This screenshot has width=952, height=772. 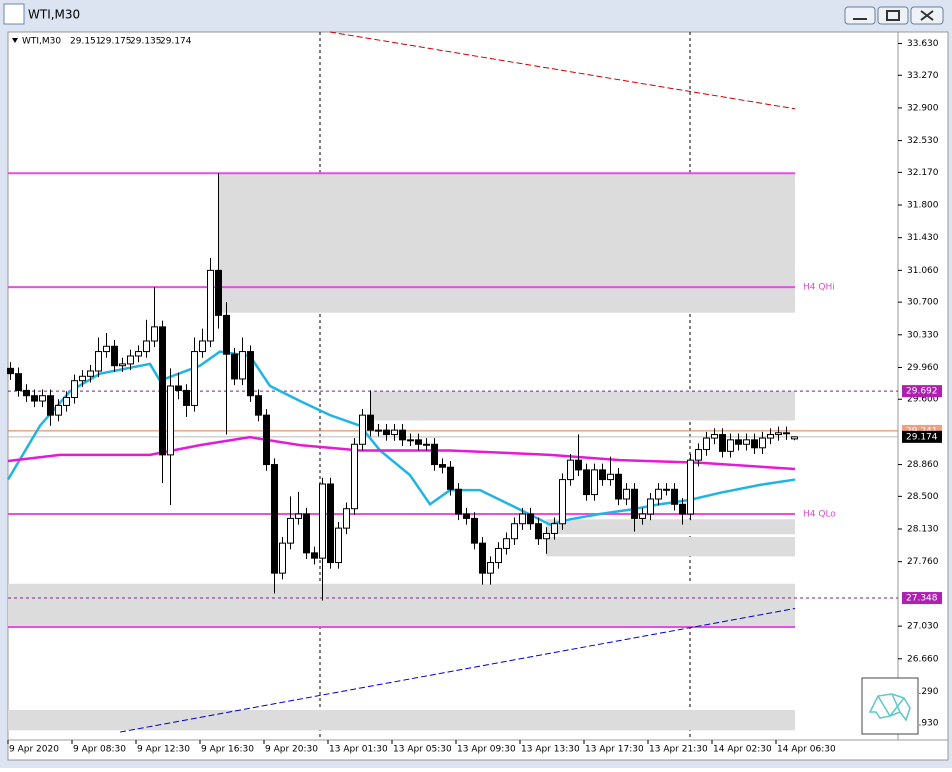 I want to click on y-tick-label: 33.270, so click(x=923, y=76).